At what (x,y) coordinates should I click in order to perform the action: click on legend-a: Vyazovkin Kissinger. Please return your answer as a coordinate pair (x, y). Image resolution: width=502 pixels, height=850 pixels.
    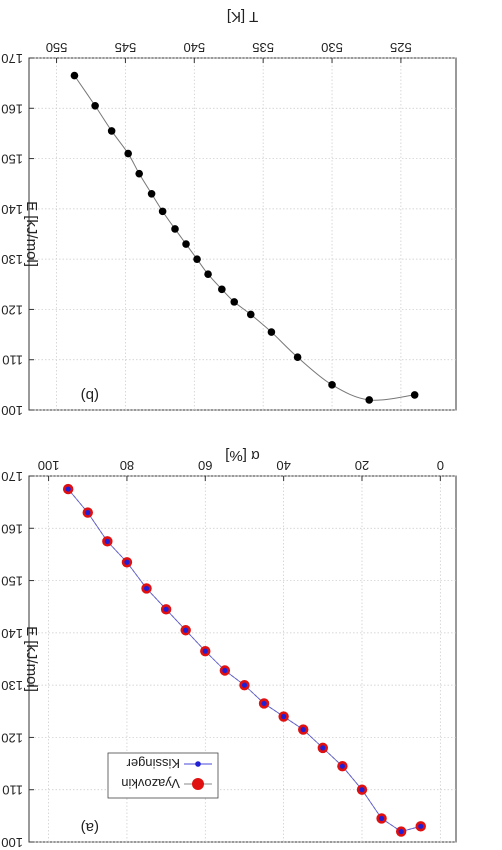
    Looking at the image, I should click on (163, 775).